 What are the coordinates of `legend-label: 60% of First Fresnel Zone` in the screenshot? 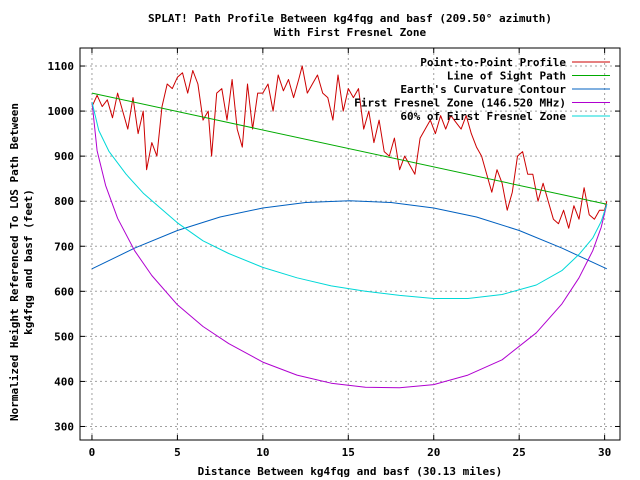 It's located at (483, 116).